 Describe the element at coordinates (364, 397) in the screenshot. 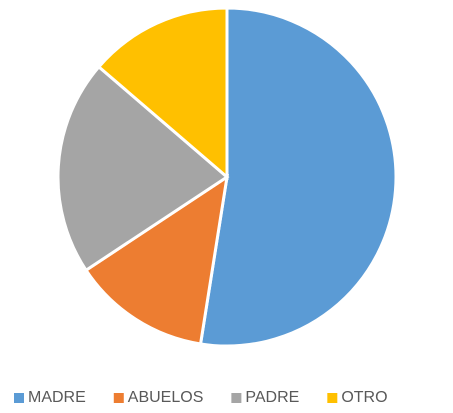

I see `legend-label: OTRO` at that location.